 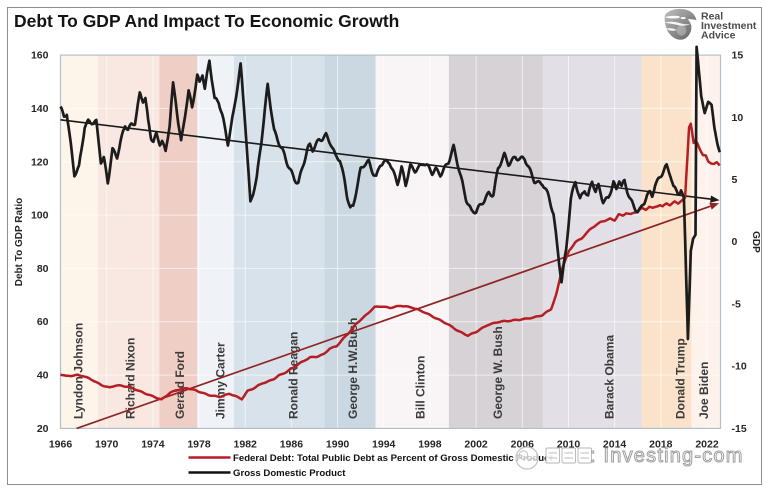 What do you see at coordinates (199, 445) in the screenshot?
I see `svg-text: 1978` at bounding box center [199, 445].